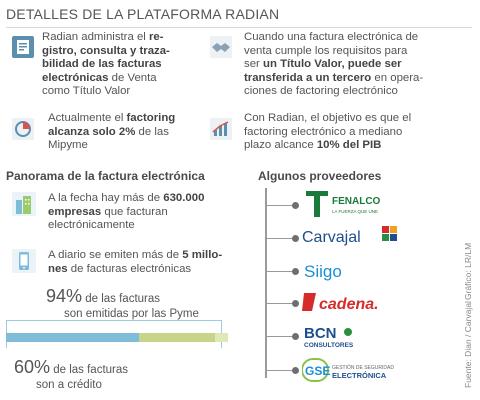 This screenshot has height=400, width=480. I want to click on carvajal-logo: Carvajal, so click(352, 236).